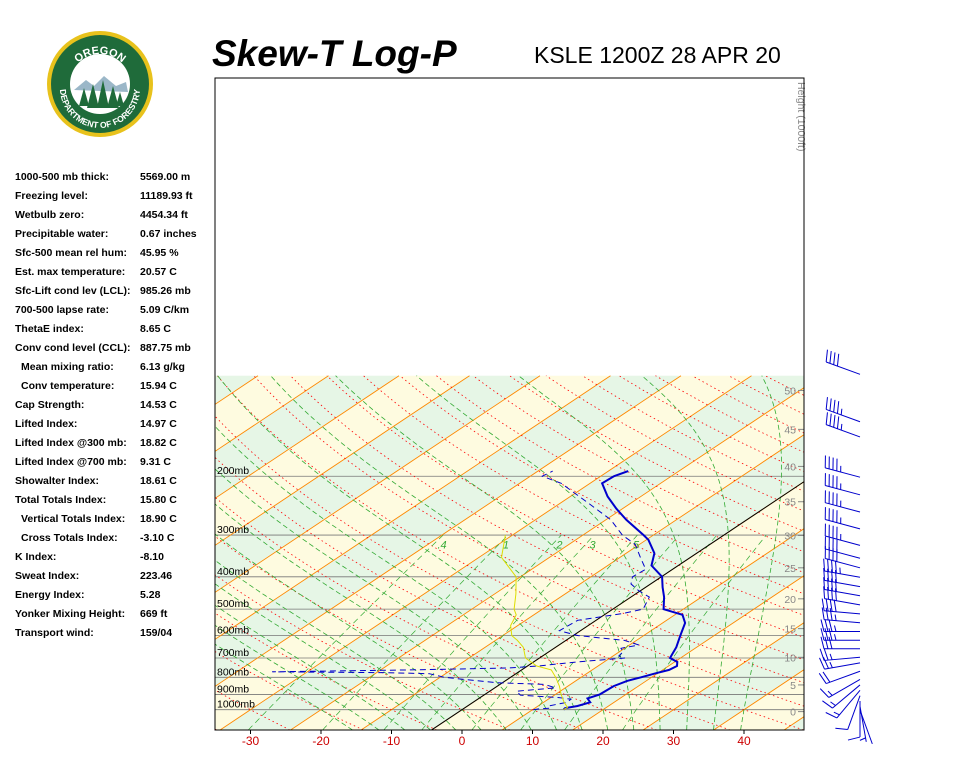 The image size is (960, 768). I want to click on x-tick-label: 20, so click(603, 741).